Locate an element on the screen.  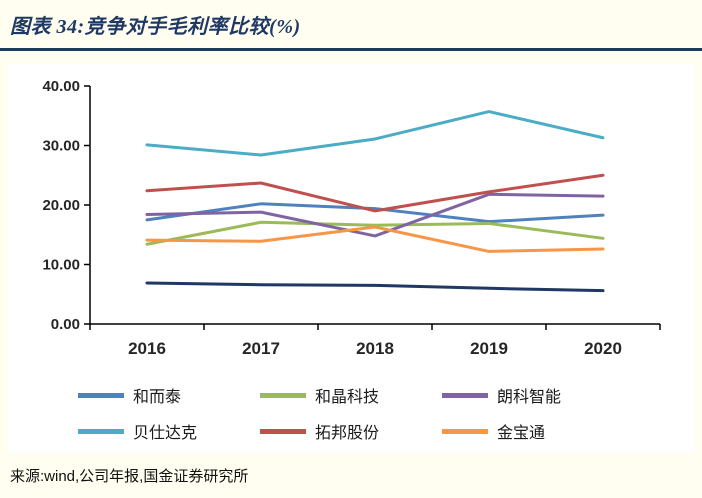
figure-title: 图表 34:竞争对手毛利率比较(%) is located at coordinates (155, 27).